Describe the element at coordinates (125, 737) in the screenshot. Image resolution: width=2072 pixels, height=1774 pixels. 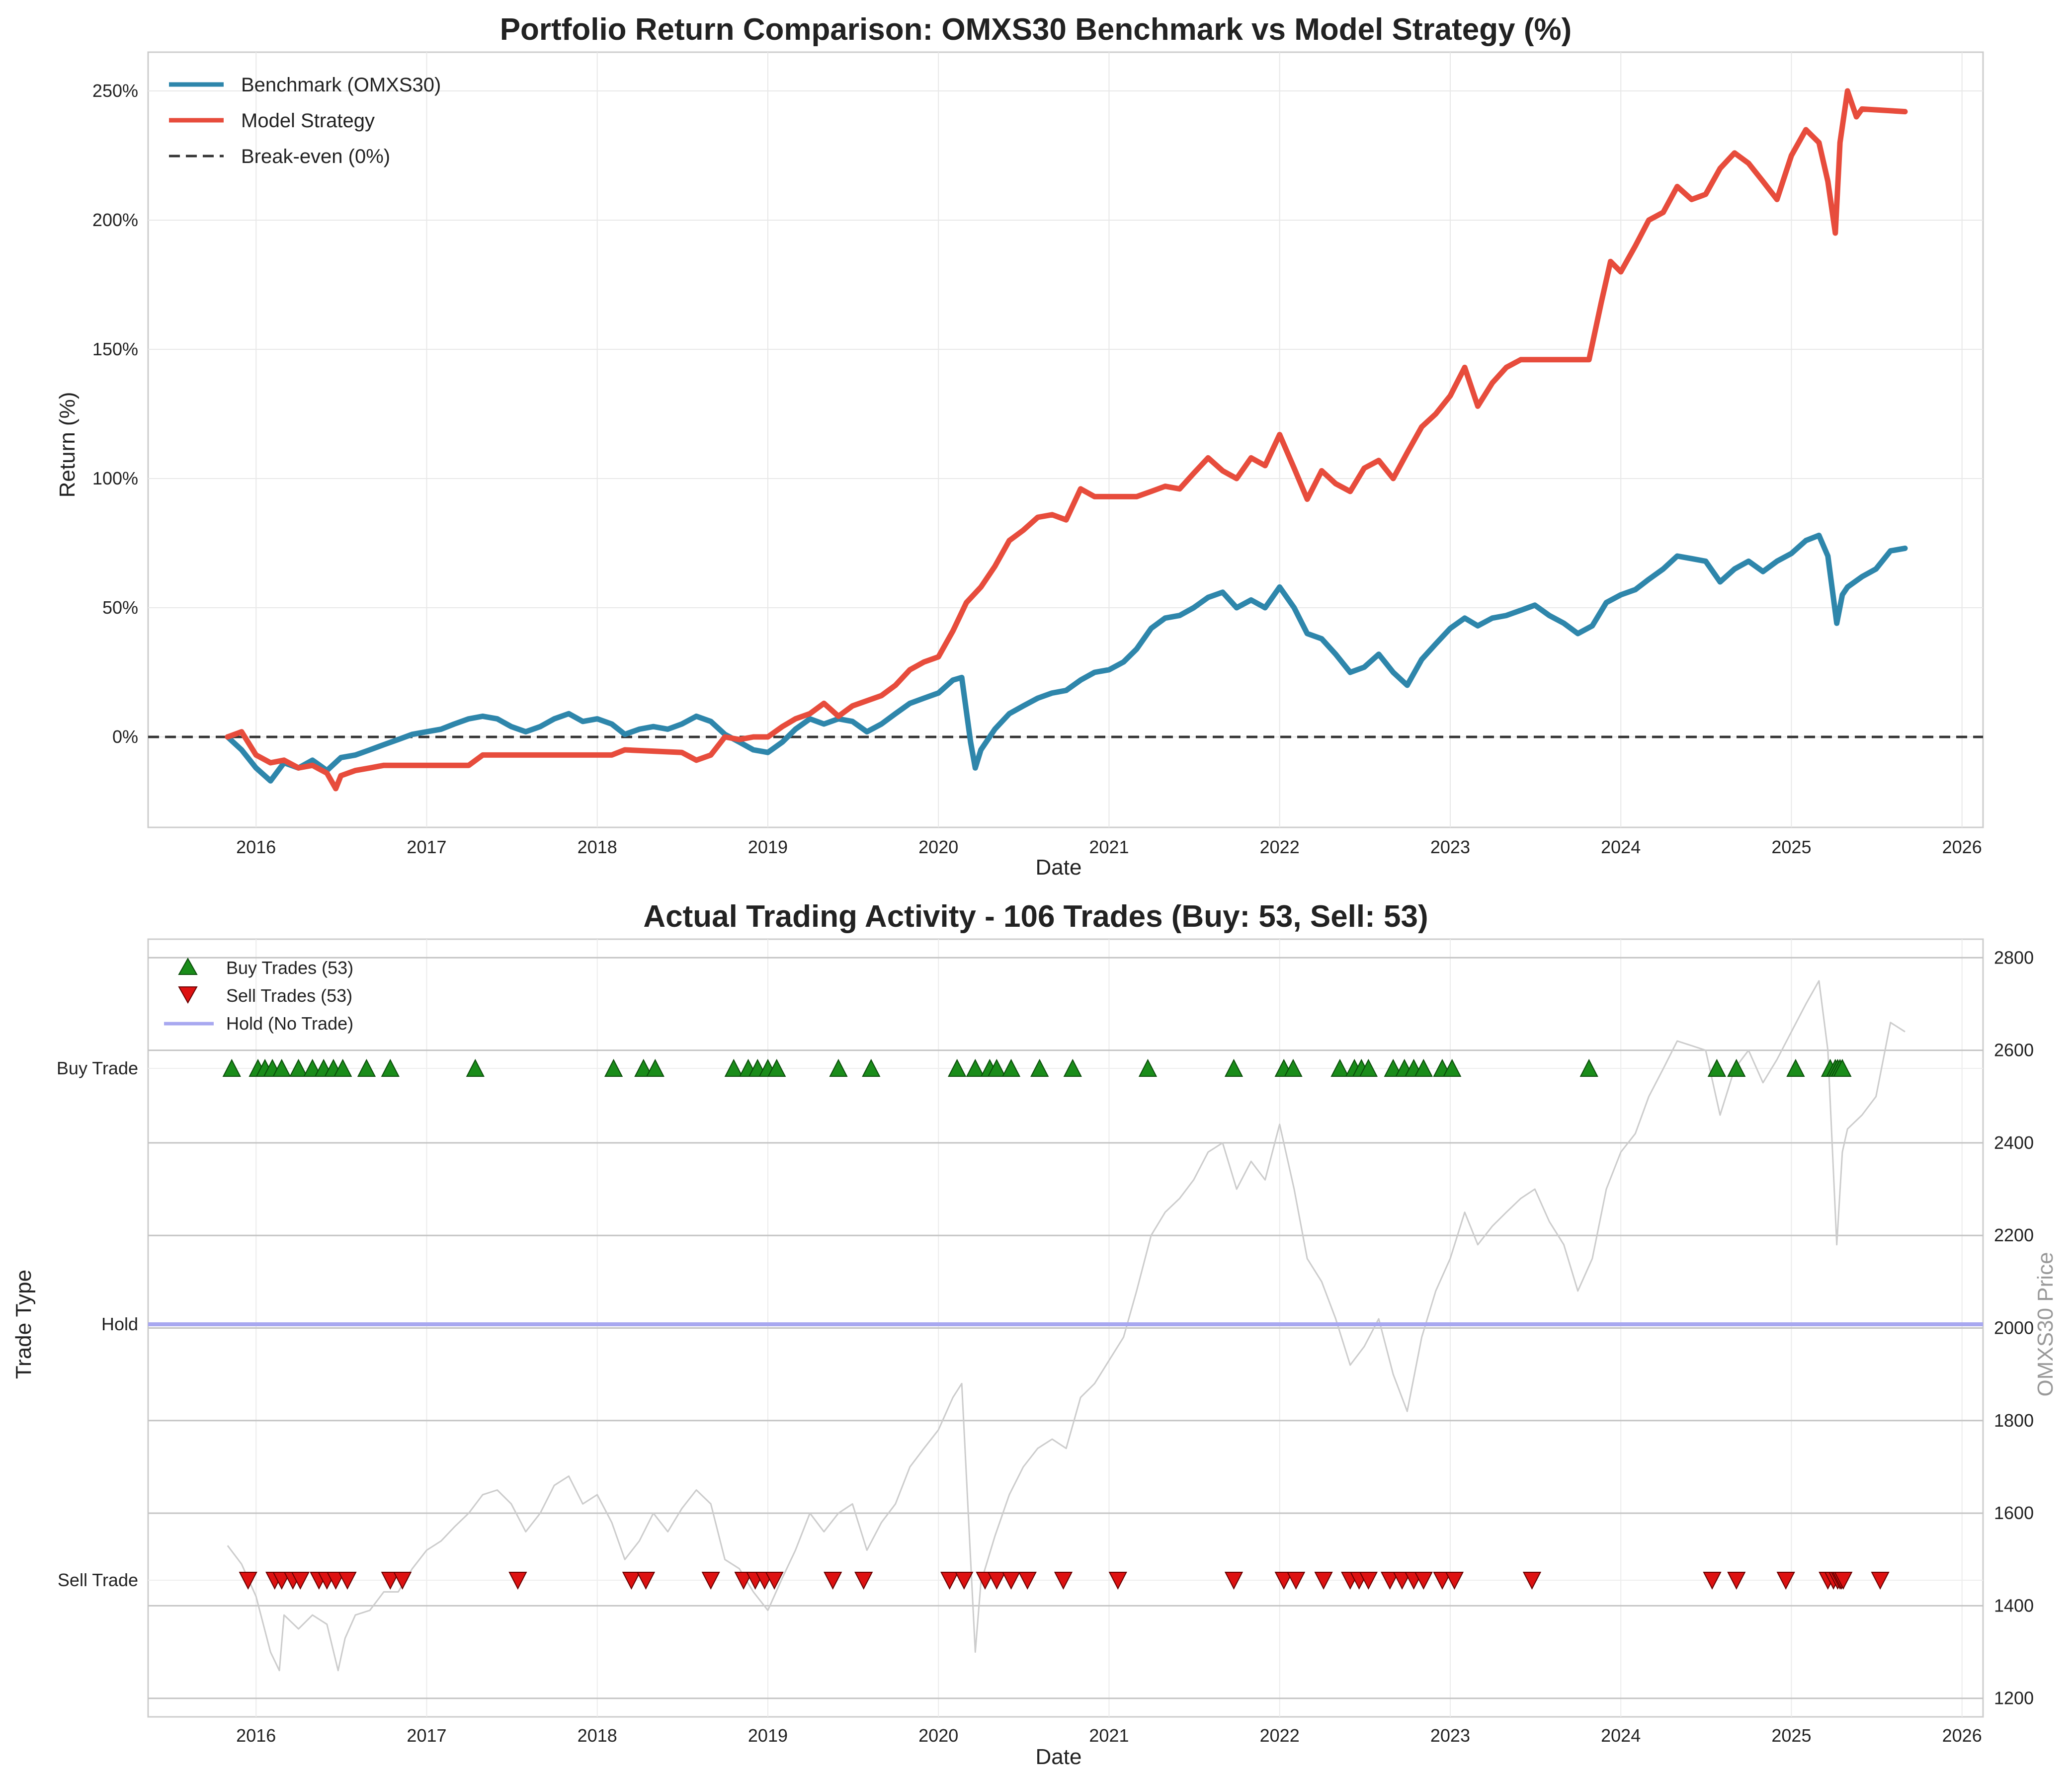
I see `y-tick-label: 0%` at that location.